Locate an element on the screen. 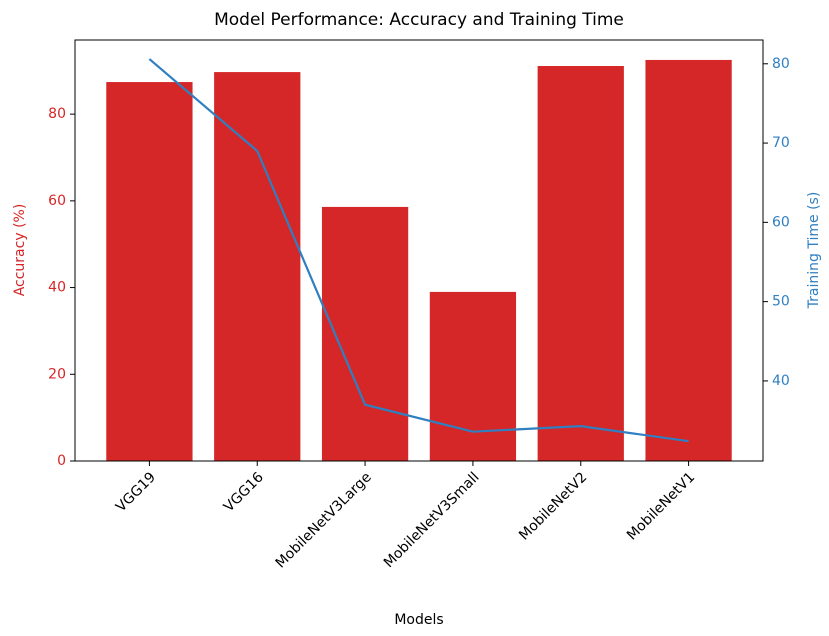 This screenshot has width=829, height=636. x-tick-label: MobileNetV3Small is located at coordinates (432, 520).